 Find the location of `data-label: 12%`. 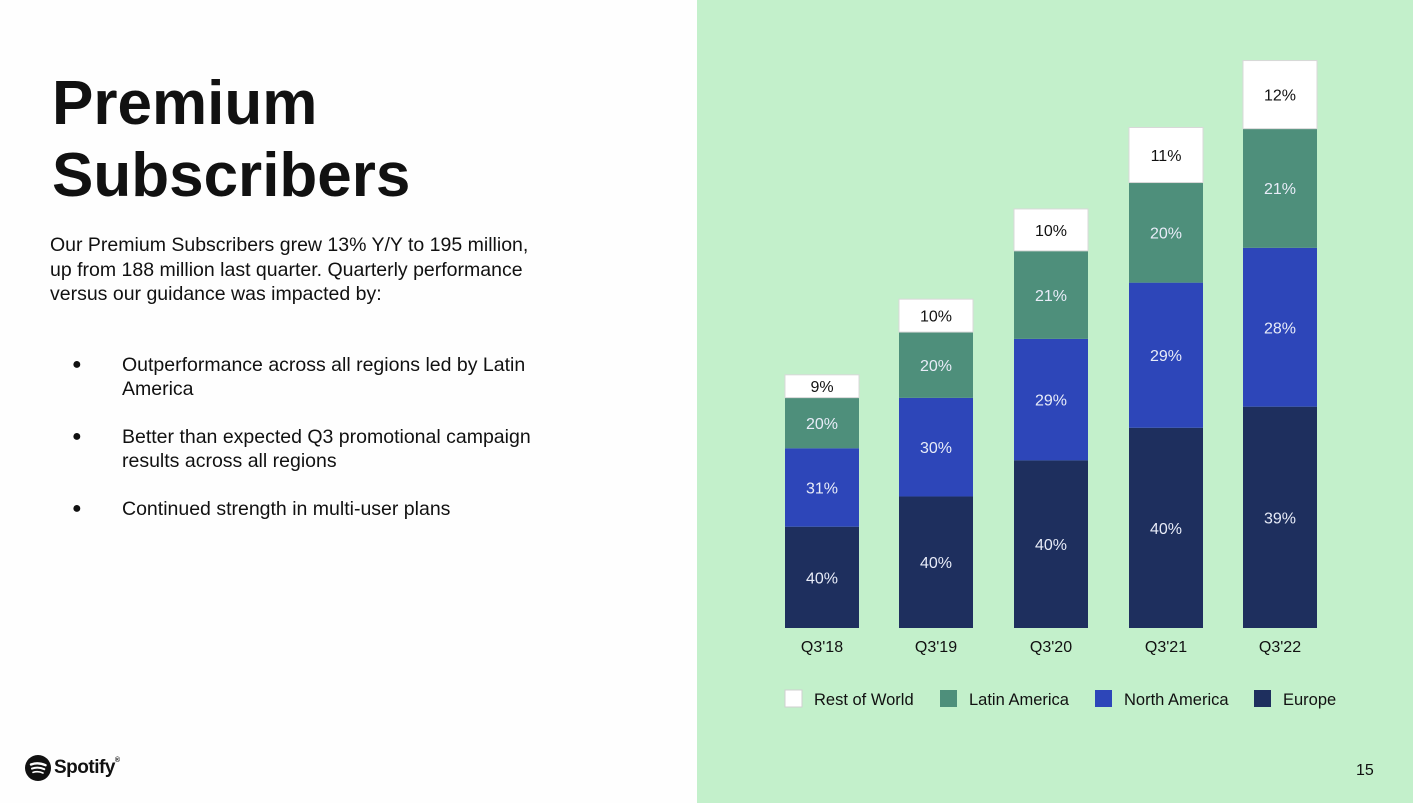

data-label: 12% is located at coordinates (1280, 96).